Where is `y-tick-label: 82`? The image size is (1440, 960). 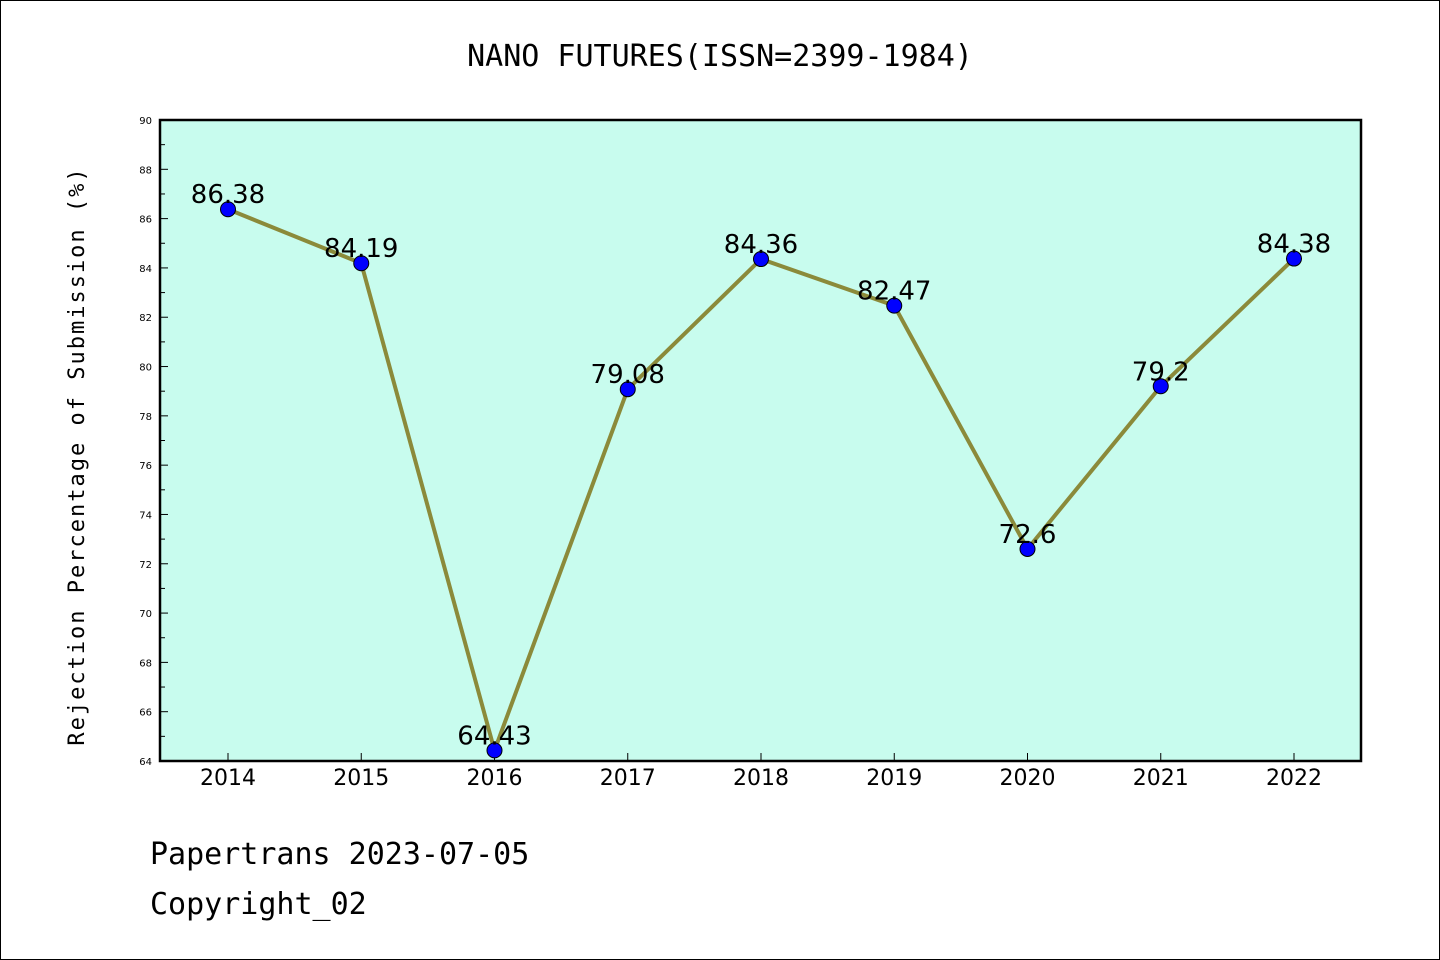
y-tick-label: 82 is located at coordinates (145, 318).